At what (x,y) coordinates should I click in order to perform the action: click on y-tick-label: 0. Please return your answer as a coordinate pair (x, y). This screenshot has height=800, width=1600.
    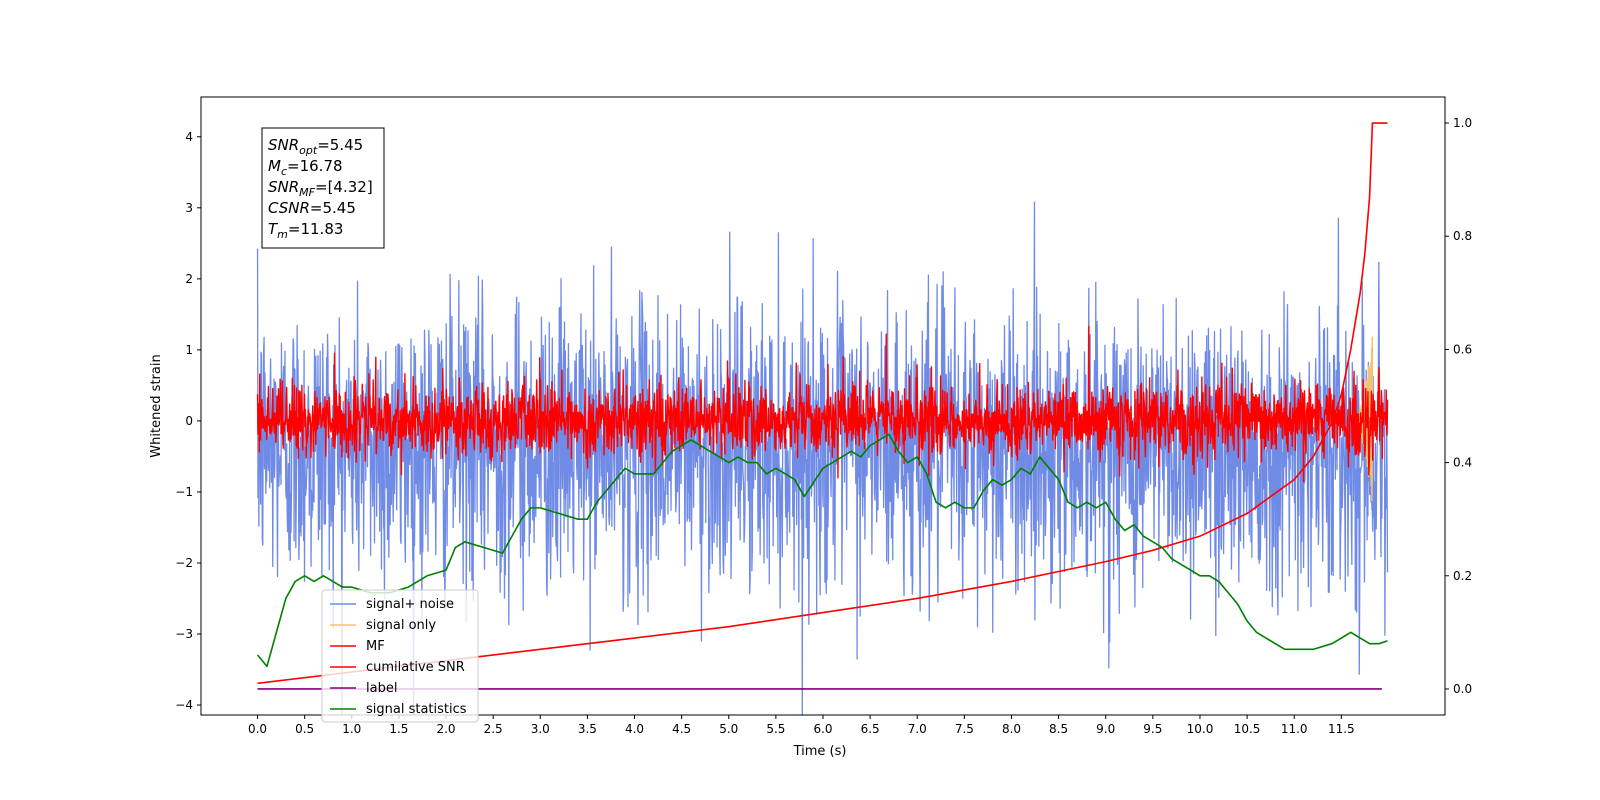
    Looking at the image, I should click on (189, 421).